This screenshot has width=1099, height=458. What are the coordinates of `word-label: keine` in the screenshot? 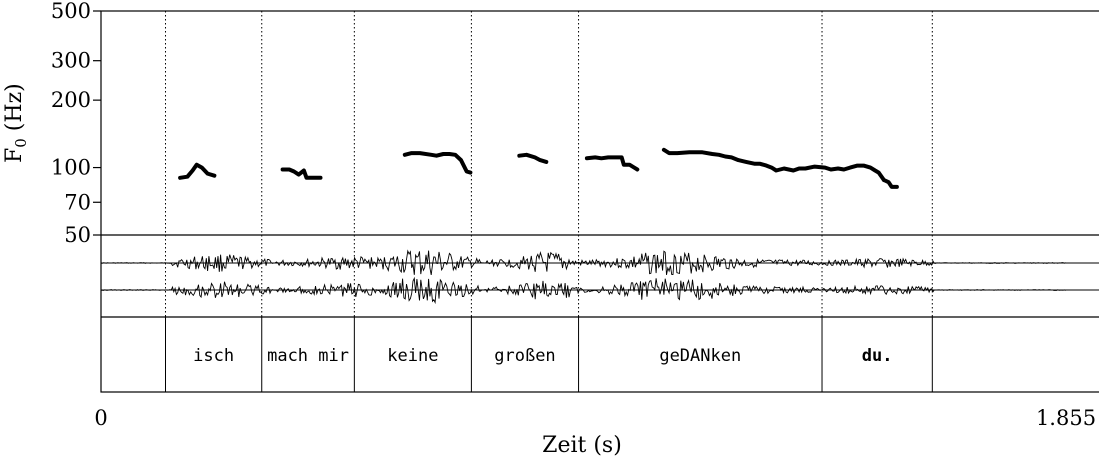 It's located at (412, 356).